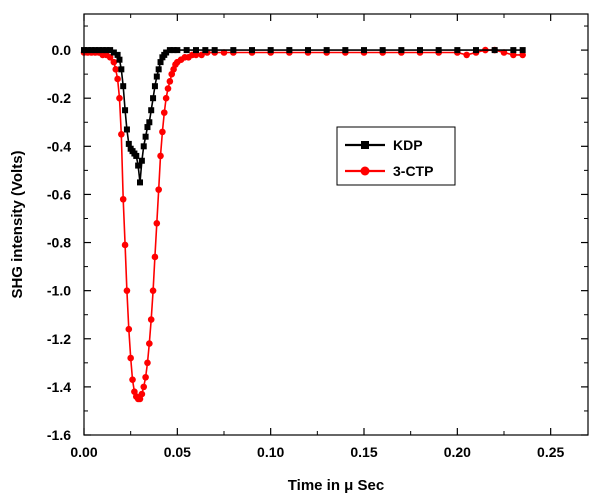  Describe the element at coordinates (363, 452) in the screenshot. I see `x-tick-label: 0.15` at that location.